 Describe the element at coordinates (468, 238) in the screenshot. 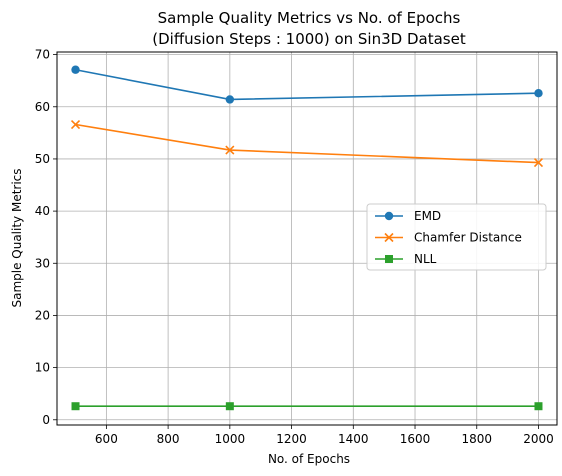

I see `legend-label: Chamfer Distance` at that location.